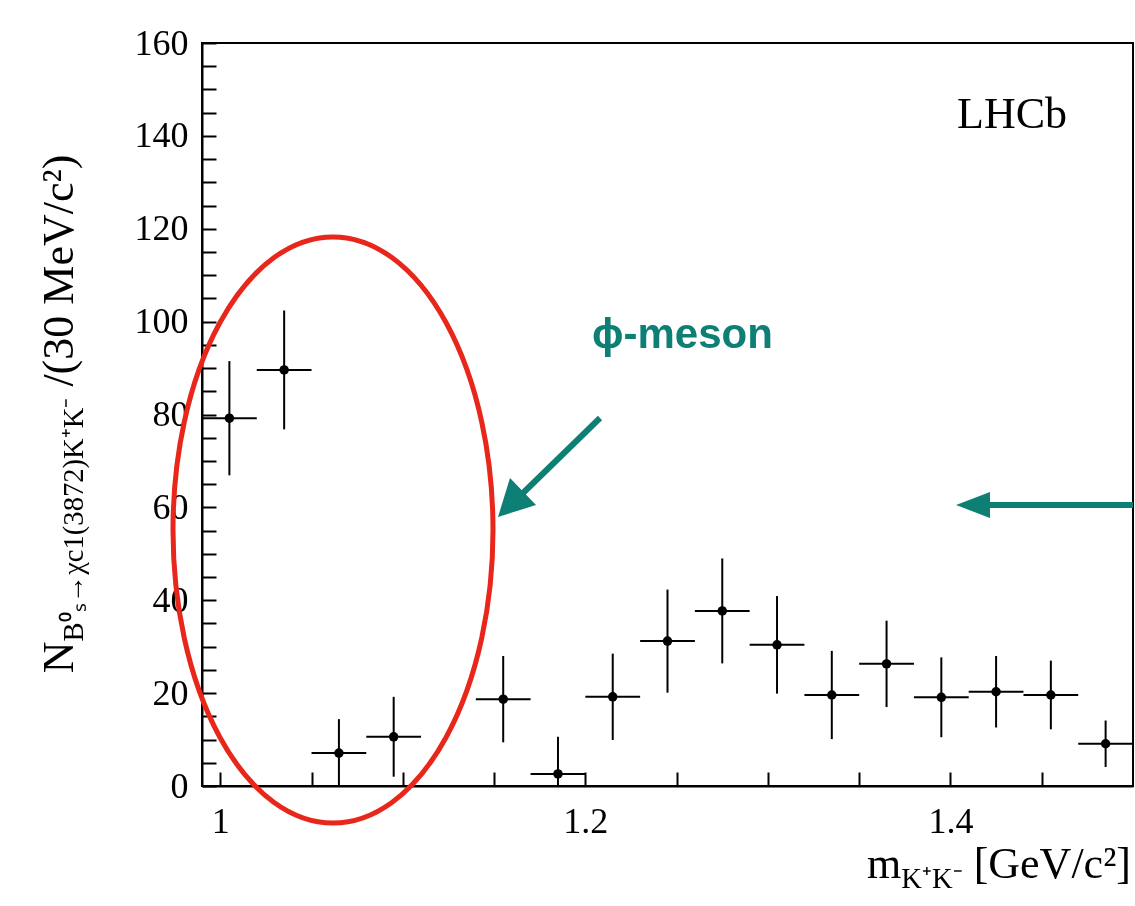 This screenshot has height=906, width=1135. What do you see at coordinates (999, 866) in the screenshot?
I see `x-axis-title: m$_{K⁺K⁻}$ [GeV/c²]` at bounding box center [999, 866].